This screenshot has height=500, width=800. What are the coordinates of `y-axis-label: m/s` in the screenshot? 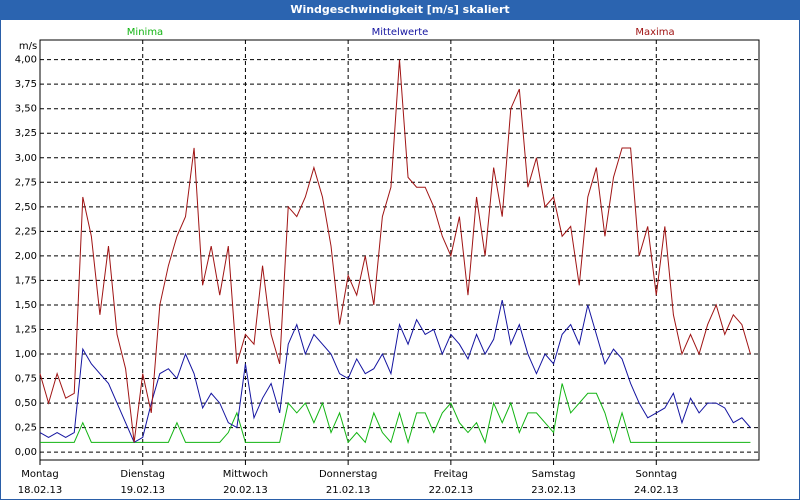 It's located at (28, 46).